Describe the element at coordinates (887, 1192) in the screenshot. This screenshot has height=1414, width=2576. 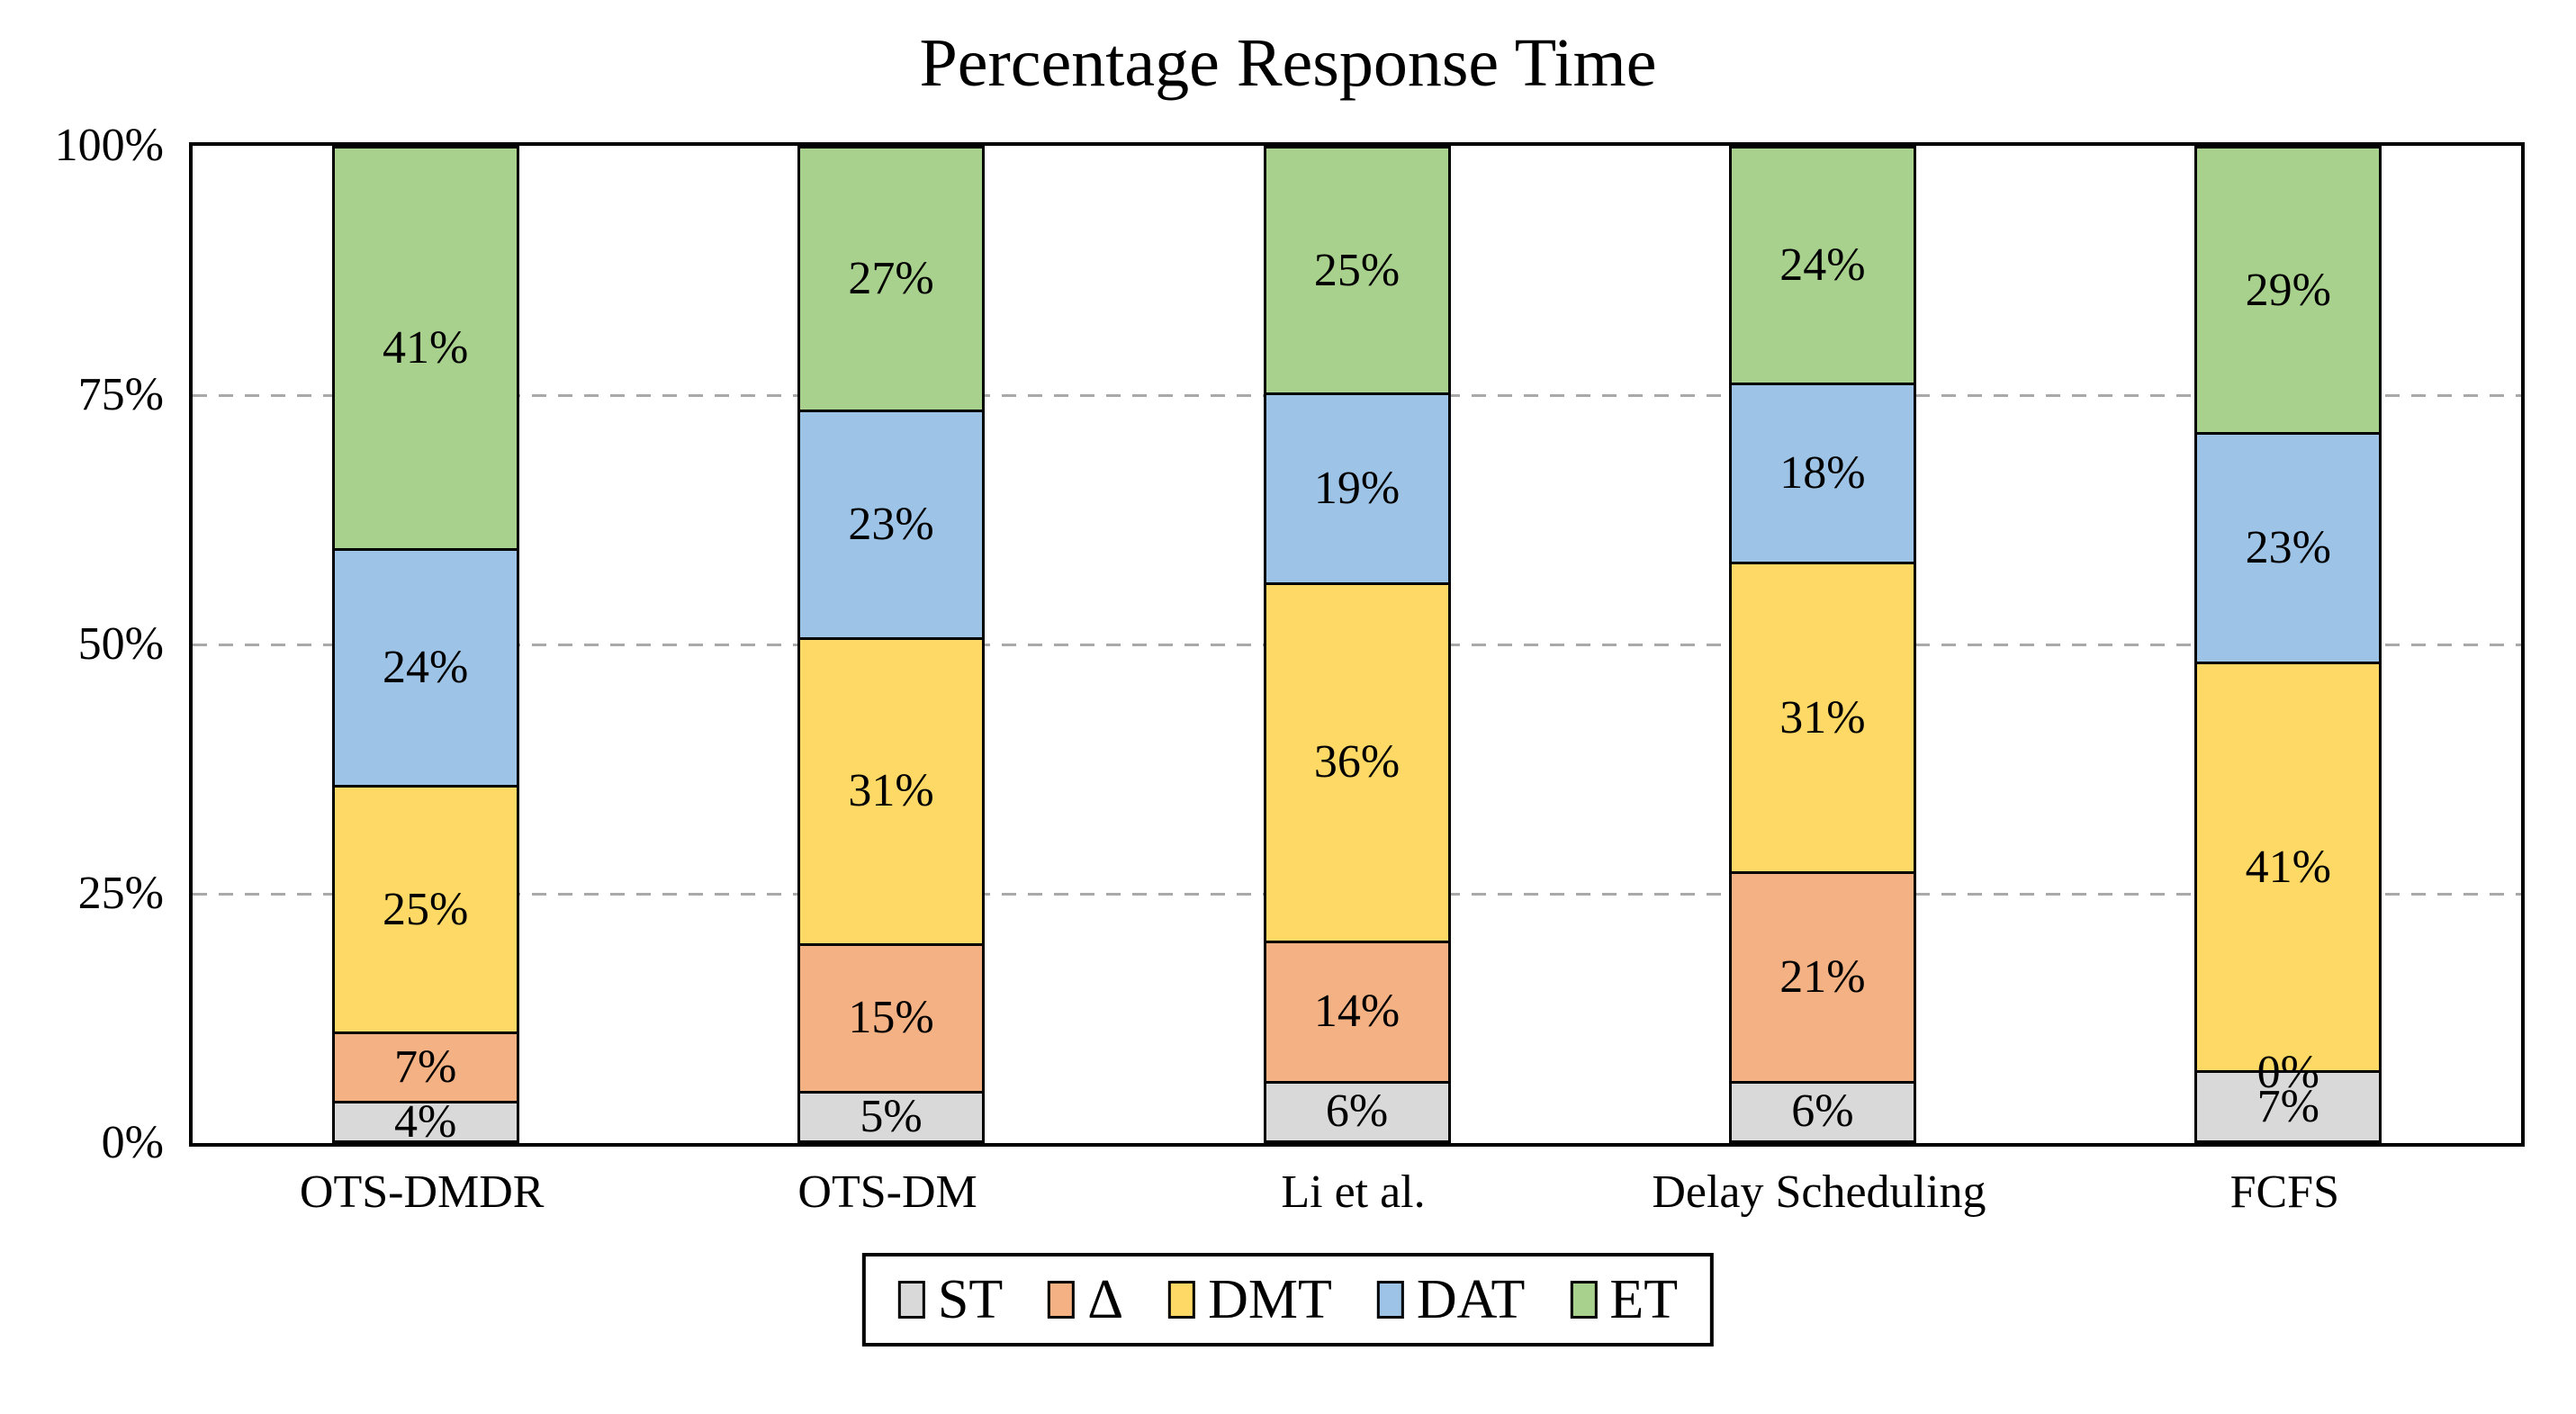
I see `x-tick-label: OTS-DM` at that location.